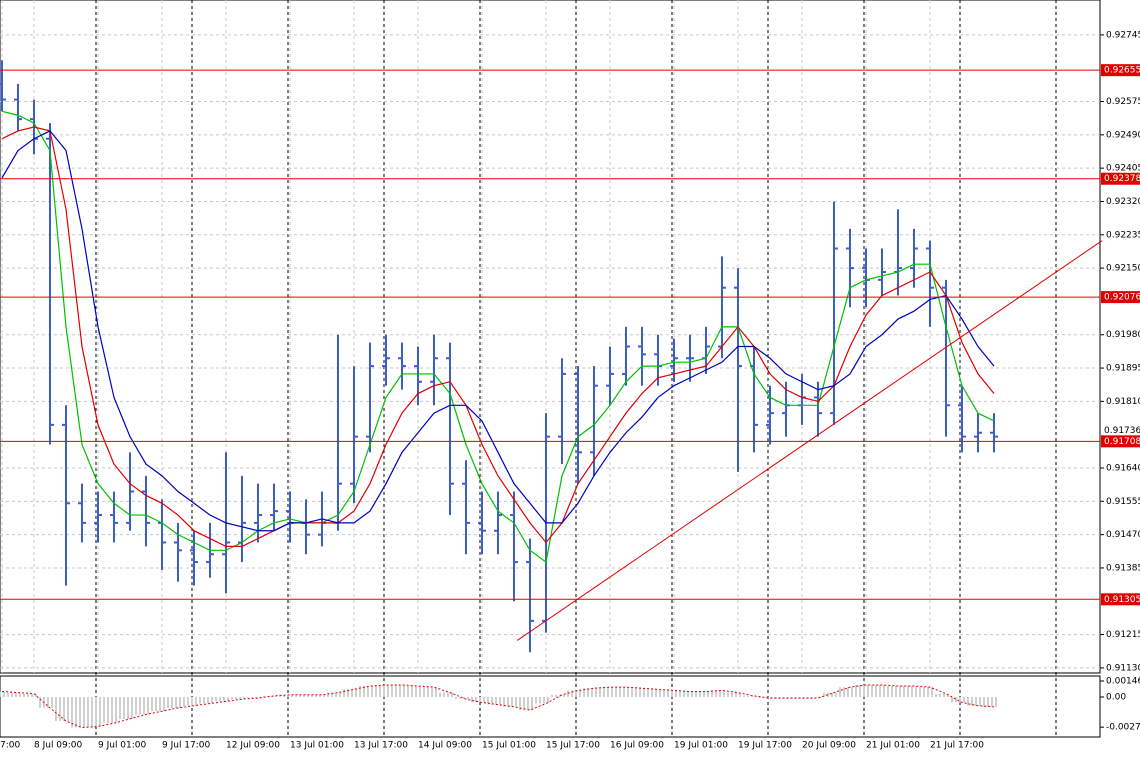 The height and width of the screenshot is (758, 1140). I want to click on y-tick-label: 0.92575, so click(1123, 102).